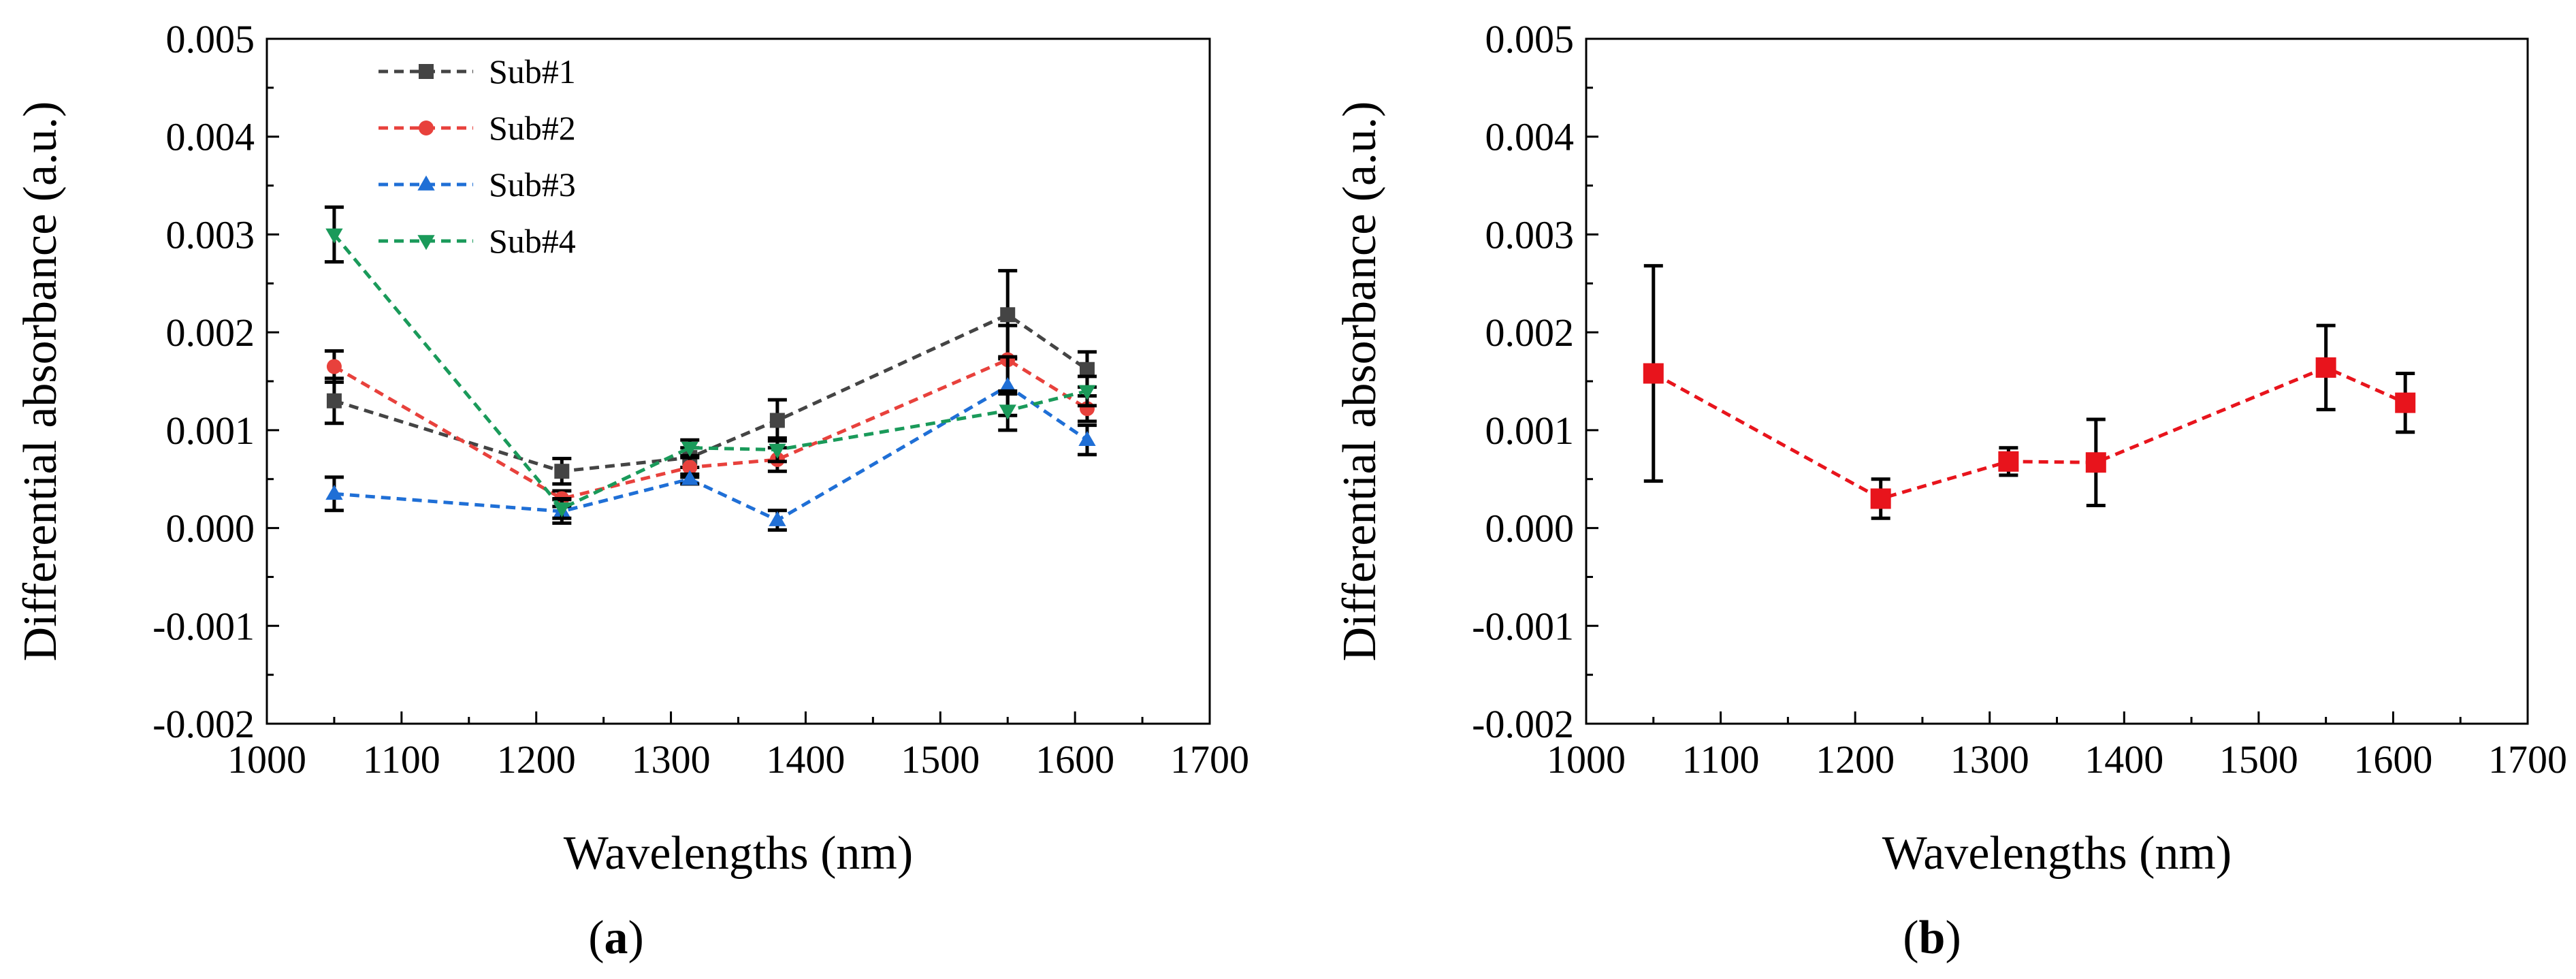  What do you see at coordinates (532, 71) in the screenshot?
I see `legend-label: Sub#1` at bounding box center [532, 71].